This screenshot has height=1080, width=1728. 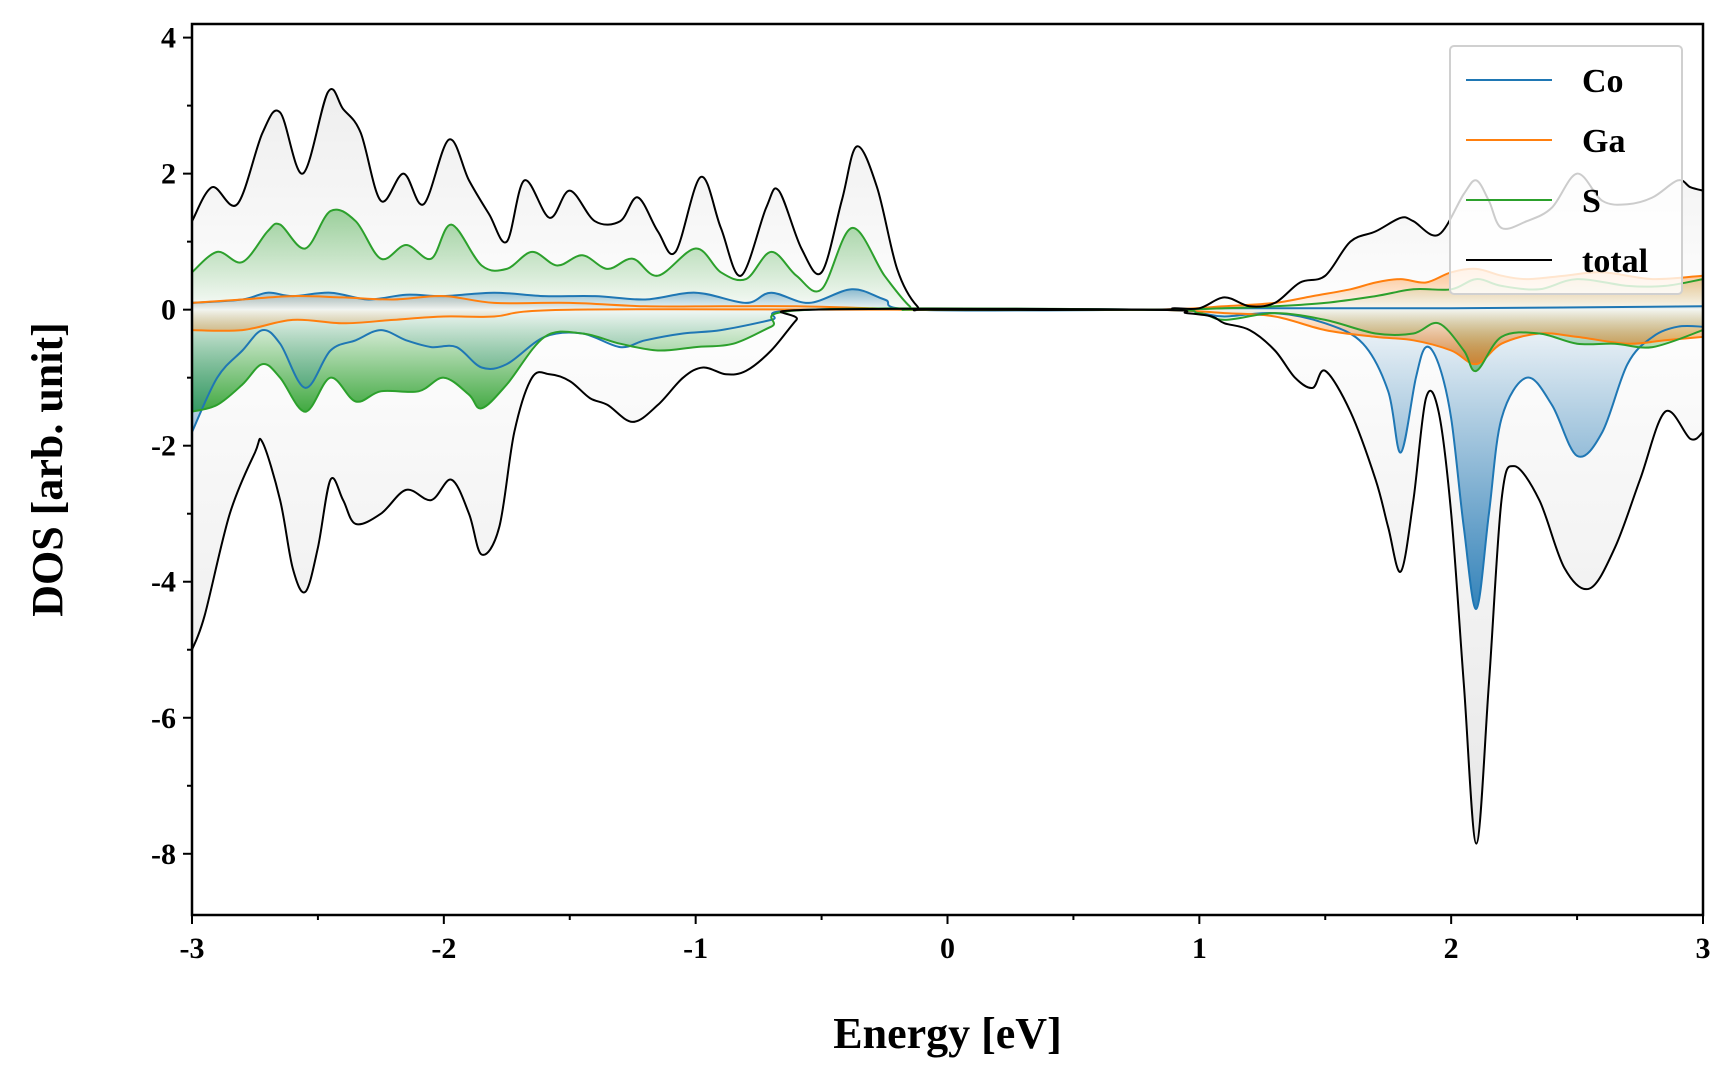 I want to click on x-tick-label: -3, so click(x=192, y=948).